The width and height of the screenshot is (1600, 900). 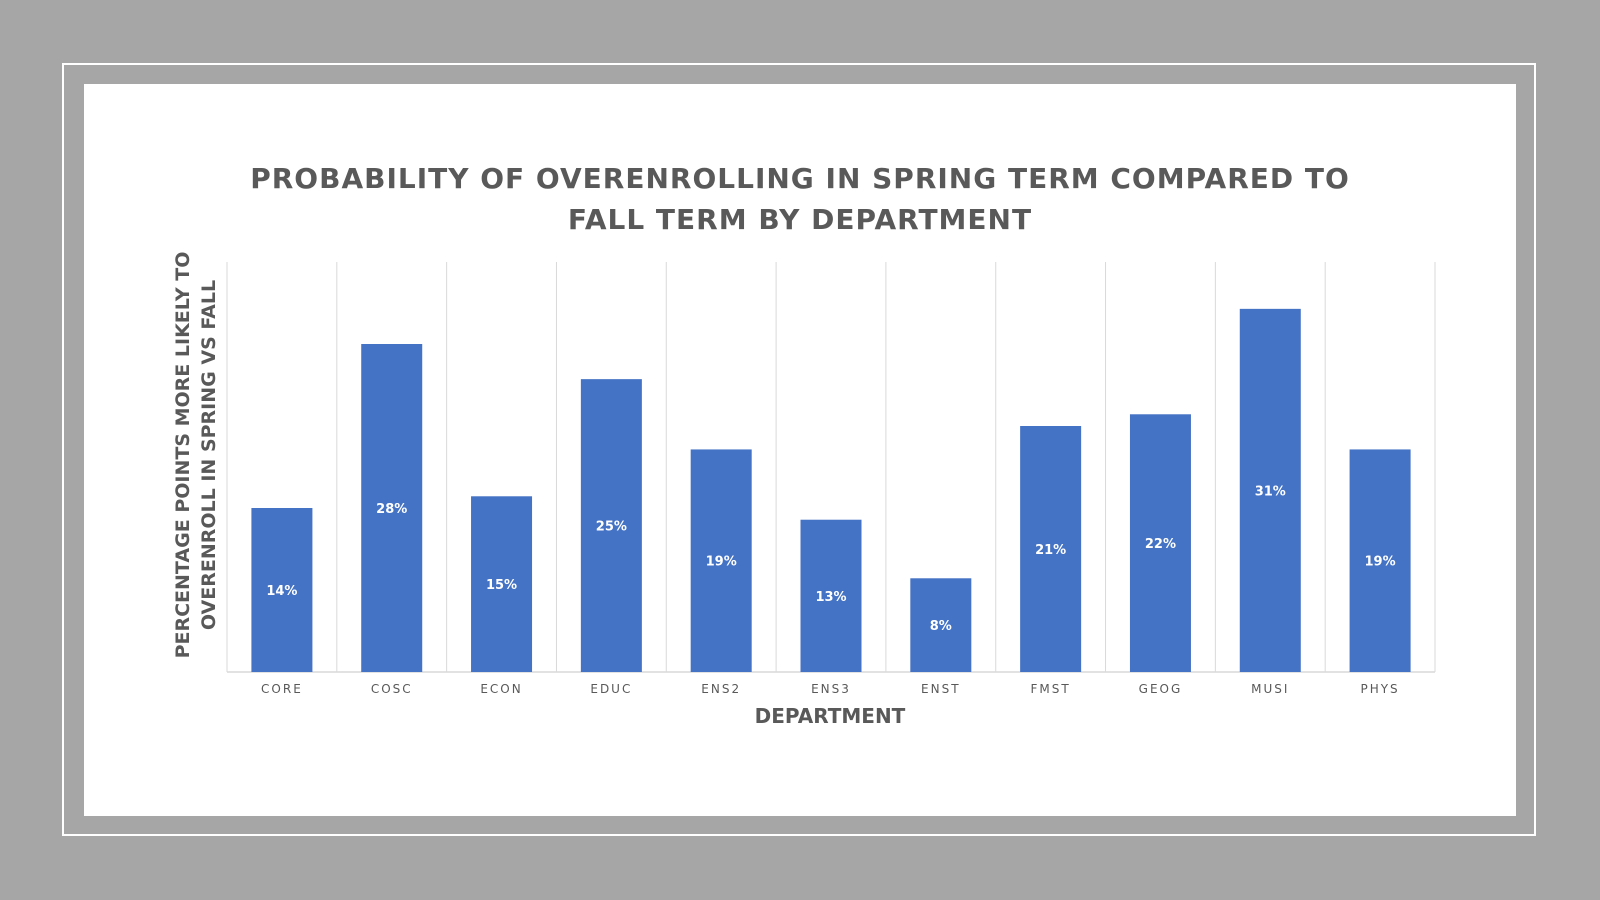 I want to click on bar-musi, so click(x=1270, y=490).